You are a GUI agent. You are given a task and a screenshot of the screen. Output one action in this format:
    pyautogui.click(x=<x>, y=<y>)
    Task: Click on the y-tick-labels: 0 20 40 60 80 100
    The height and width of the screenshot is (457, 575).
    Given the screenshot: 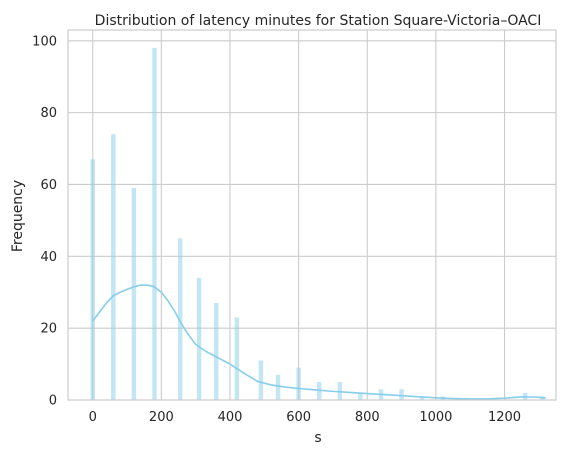 What is the action you would take?
    pyautogui.click(x=44, y=221)
    